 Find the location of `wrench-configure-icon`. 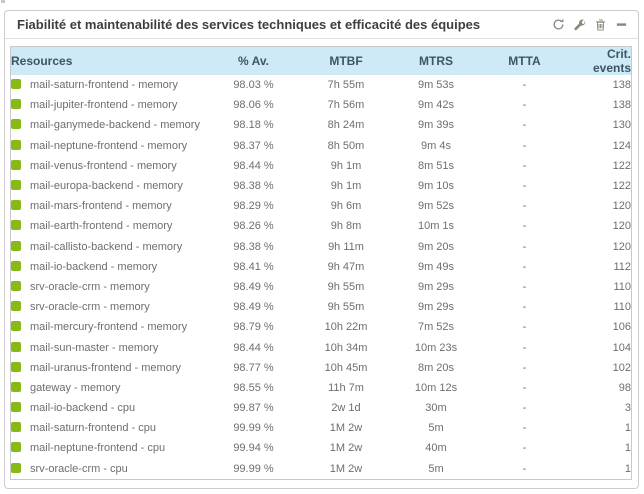

wrench-configure-icon is located at coordinates (579, 25).